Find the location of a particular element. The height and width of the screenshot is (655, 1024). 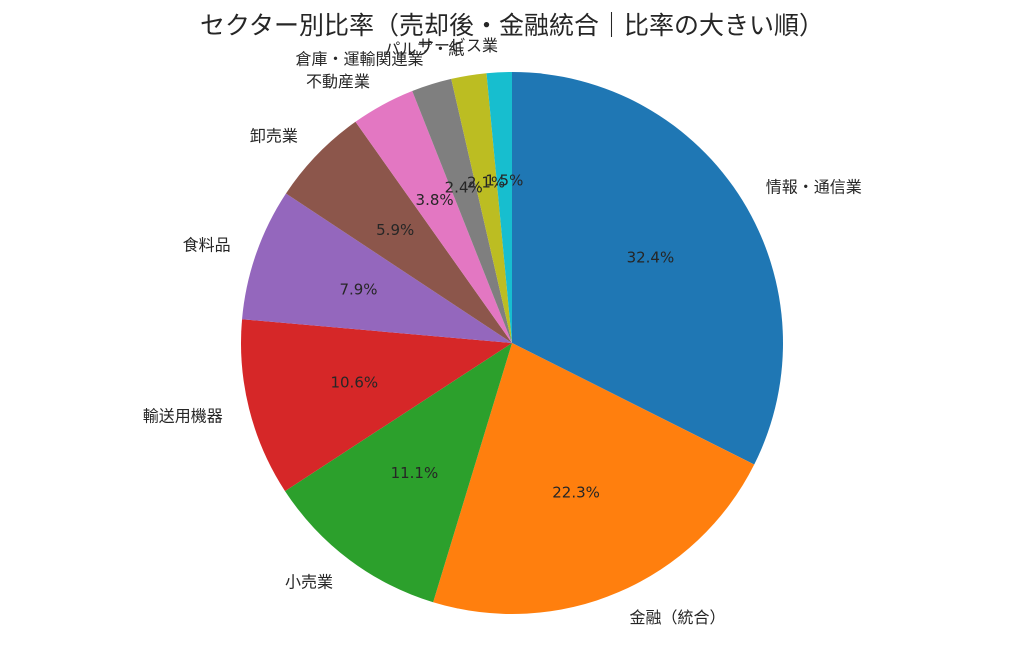

category-label: 小売業 is located at coordinates (309, 581).